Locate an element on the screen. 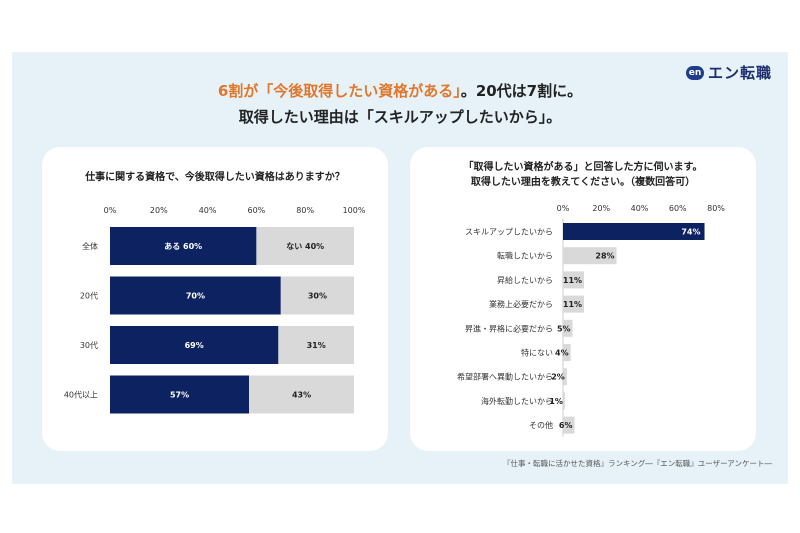 Image resolution: width=800 pixels, height=533 pixels. category-label: 40代以上 is located at coordinates (81, 395).